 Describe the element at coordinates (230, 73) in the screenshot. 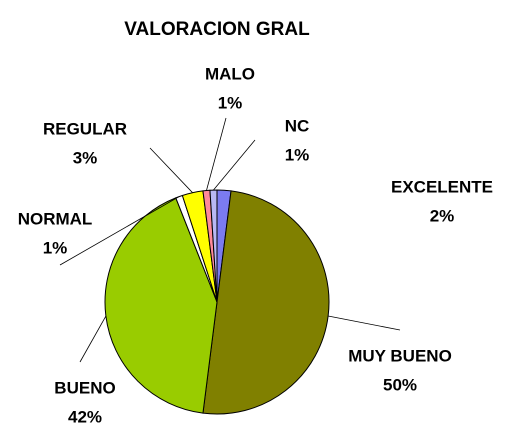

I see `slice-label: MALO` at that location.